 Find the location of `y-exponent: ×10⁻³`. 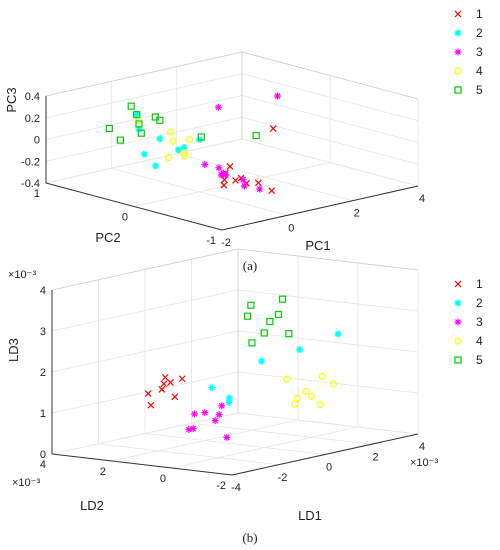

y-exponent: ×10⁻³ is located at coordinates (26, 483).